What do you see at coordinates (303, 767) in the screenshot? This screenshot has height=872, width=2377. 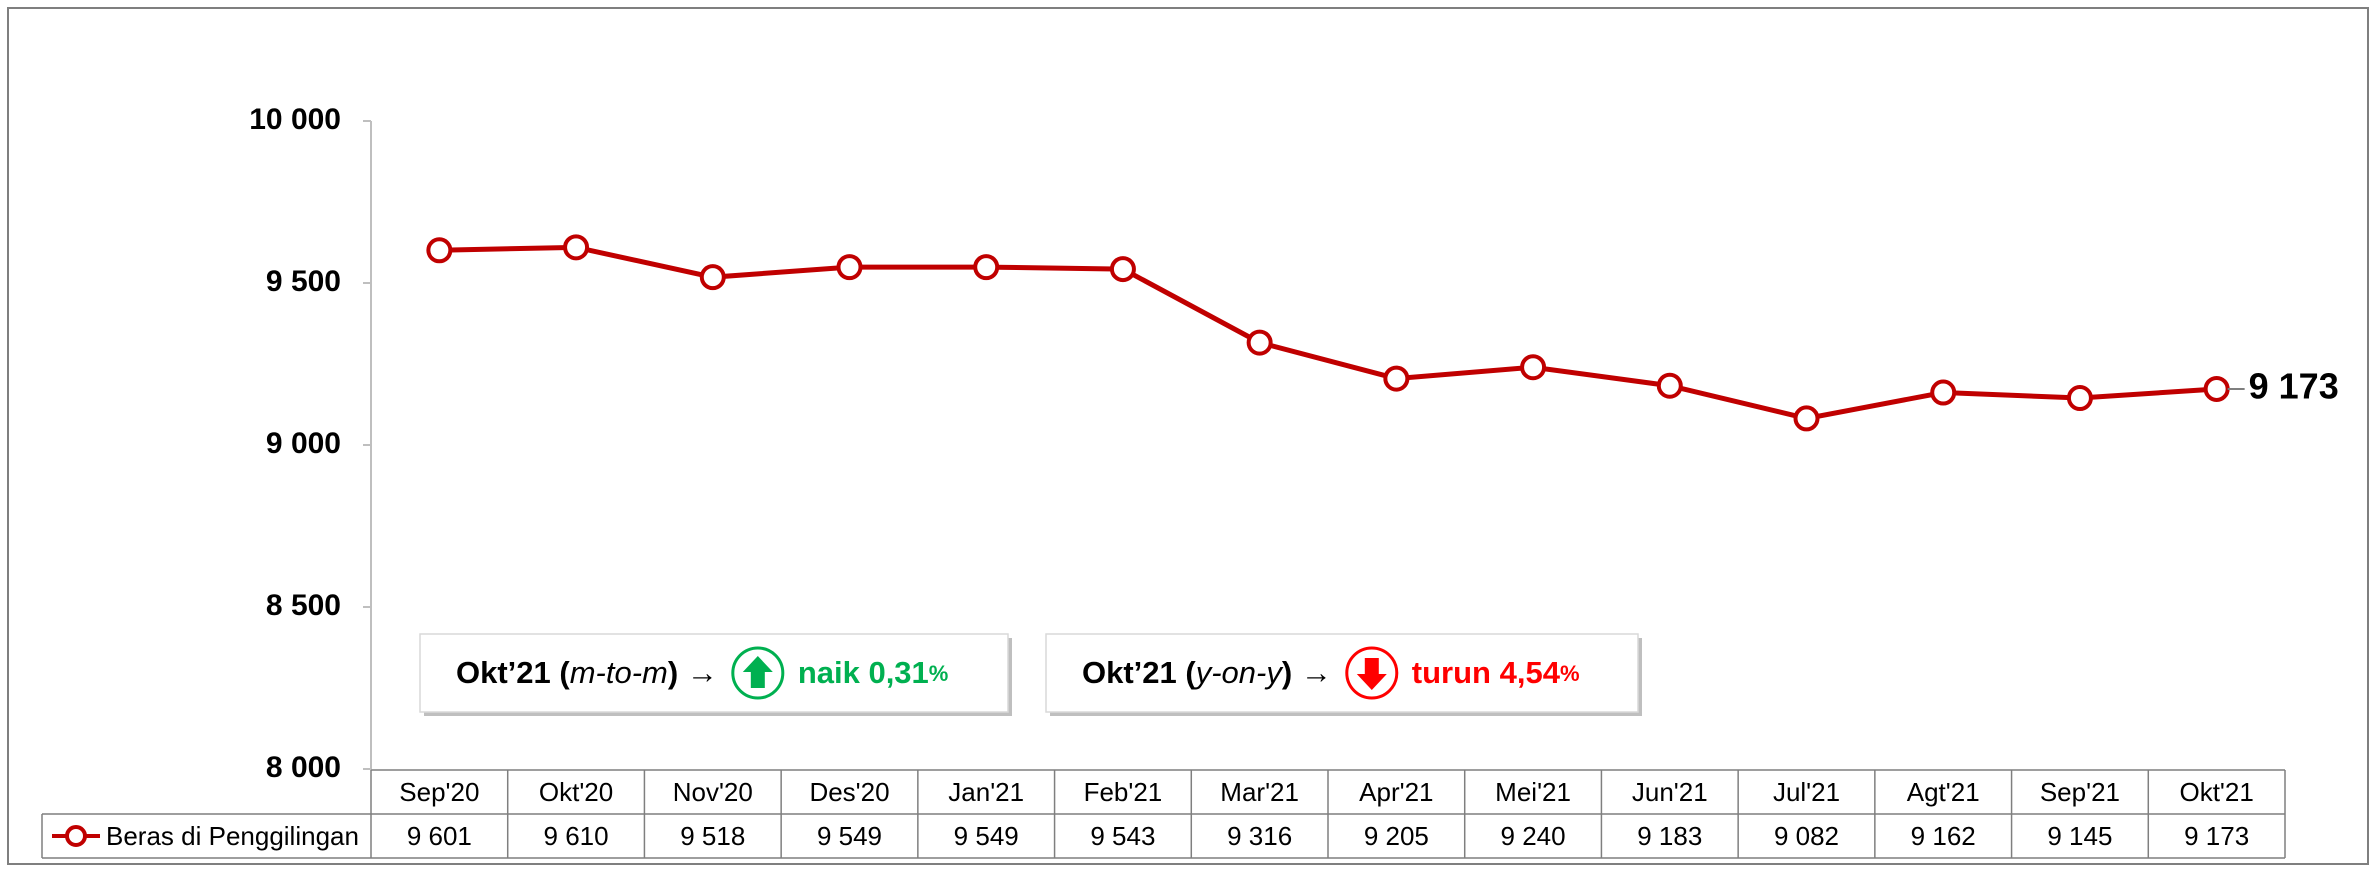 I see `y-tick-label: 8 000` at bounding box center [303, 767].